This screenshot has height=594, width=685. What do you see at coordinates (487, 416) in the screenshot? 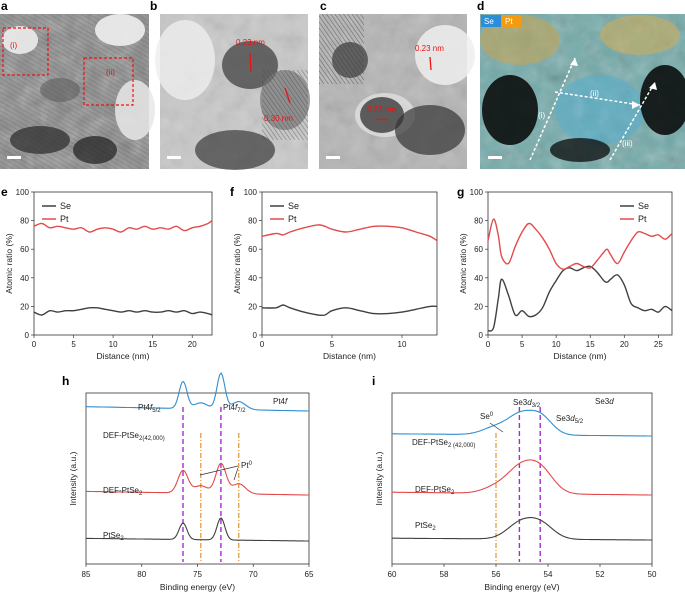
I see `chart-i-se0-label: Se0` at bounding box center [487, 416].